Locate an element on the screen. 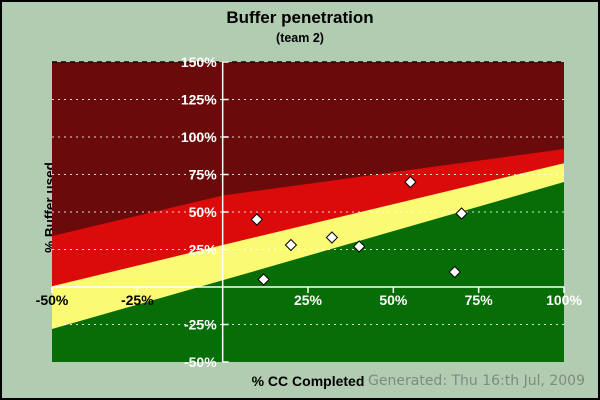  x-tick-label-50: 50% is located at coordinates (393, 300).